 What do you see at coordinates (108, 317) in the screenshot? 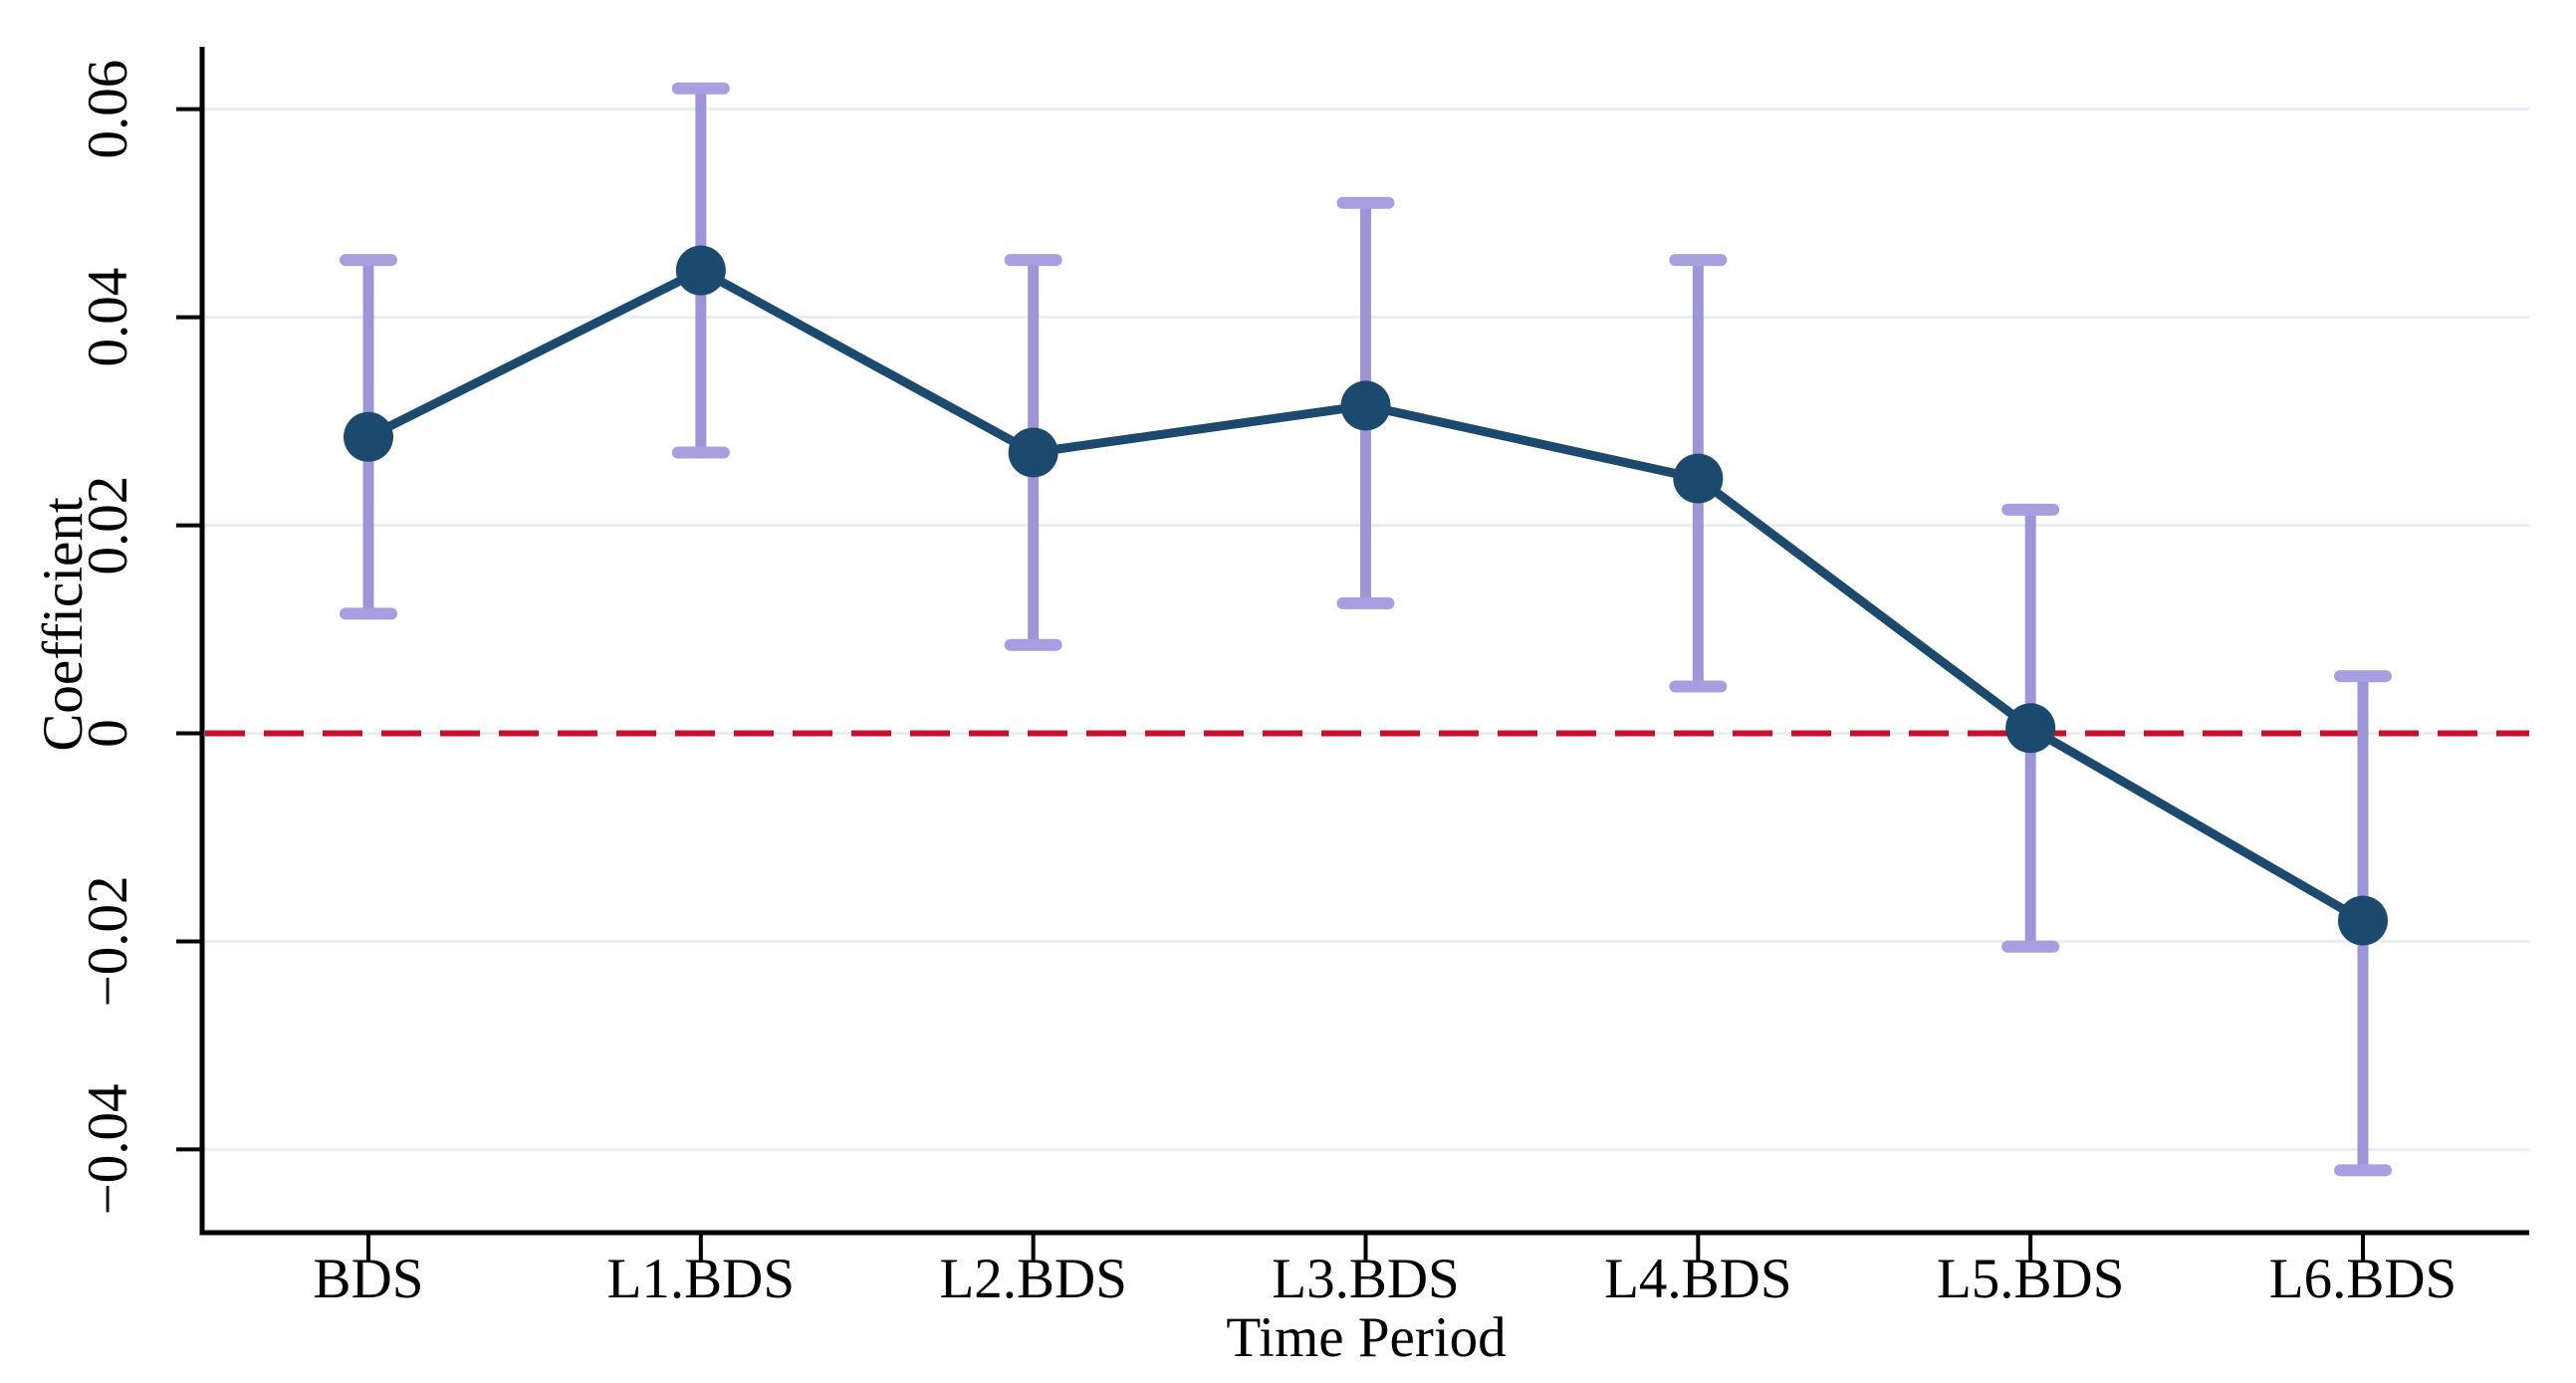
I see `y-tick-label: 0.04` at bounding box center [108, 317].